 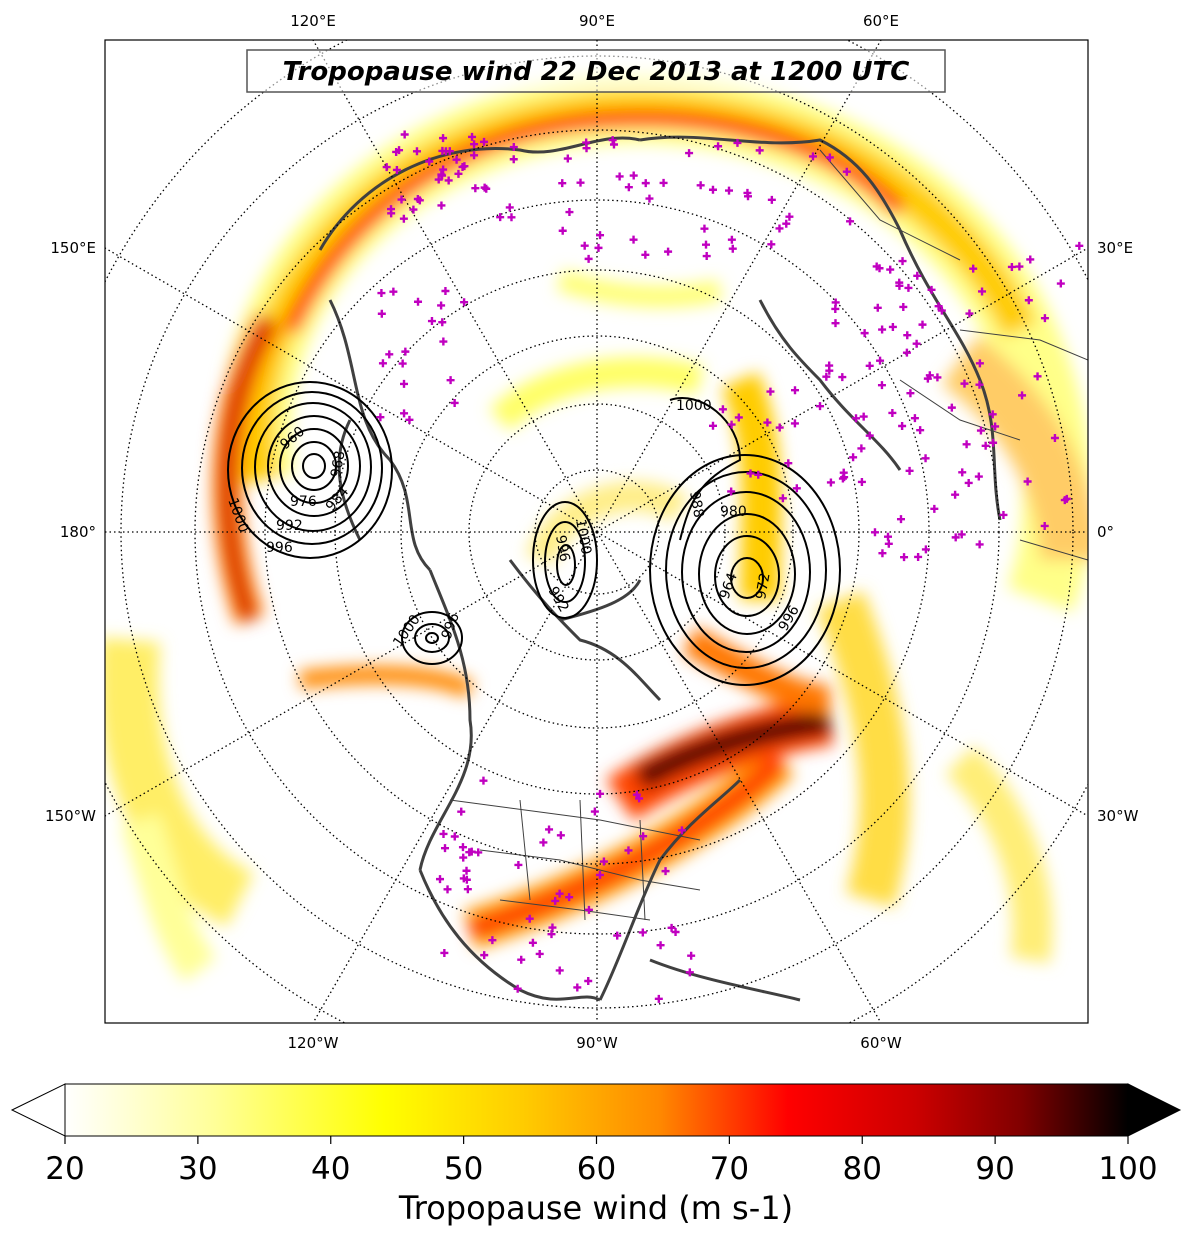 I want to click on colorbar-tick-label: 30, so click(x=197, y=1169).